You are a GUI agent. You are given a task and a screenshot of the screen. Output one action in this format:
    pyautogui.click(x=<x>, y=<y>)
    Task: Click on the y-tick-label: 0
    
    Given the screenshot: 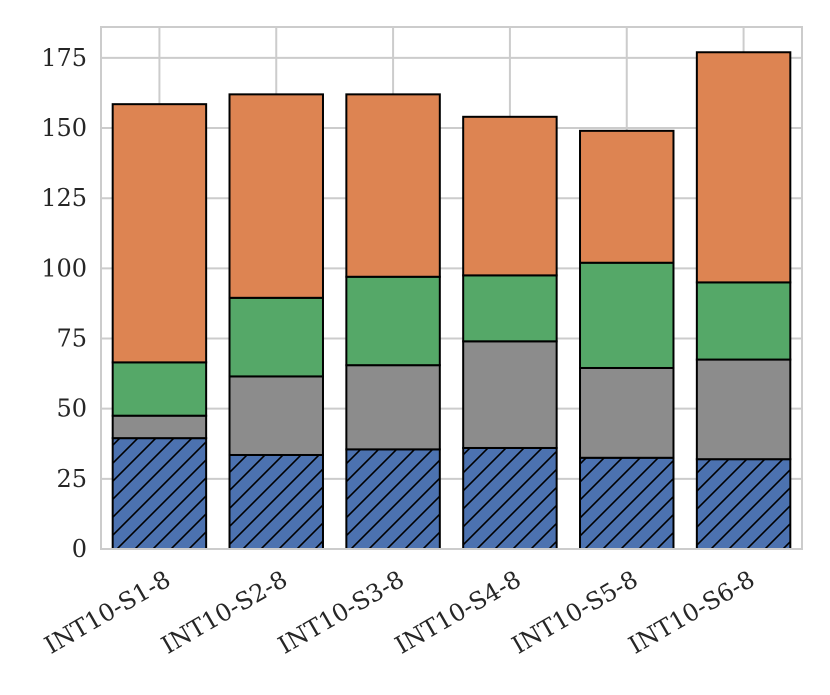 What is the action you would take?
    pyautogui.click(x=79, y=549)
    